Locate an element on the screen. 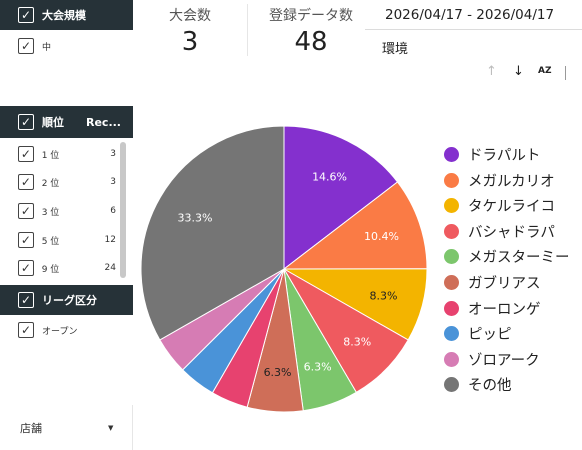 The height and width of the screenshot is (450, 582). legend-item: タケルライコ is located at coordinates (499, 205).